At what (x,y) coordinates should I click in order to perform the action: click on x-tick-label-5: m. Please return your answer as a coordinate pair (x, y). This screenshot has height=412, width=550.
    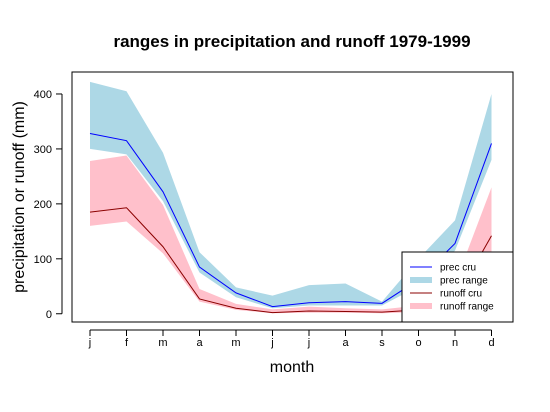
    Looking at the image, I should click on (235, 343).